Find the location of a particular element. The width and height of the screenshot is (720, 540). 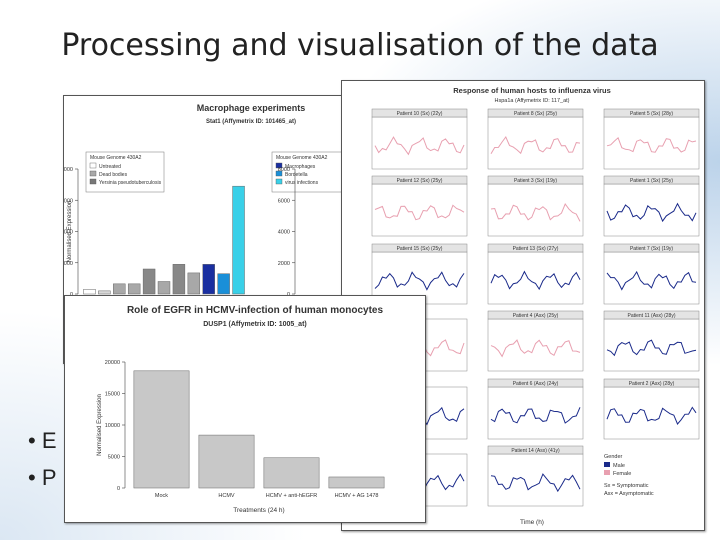

legend-box is located at coordinates (125, 172).